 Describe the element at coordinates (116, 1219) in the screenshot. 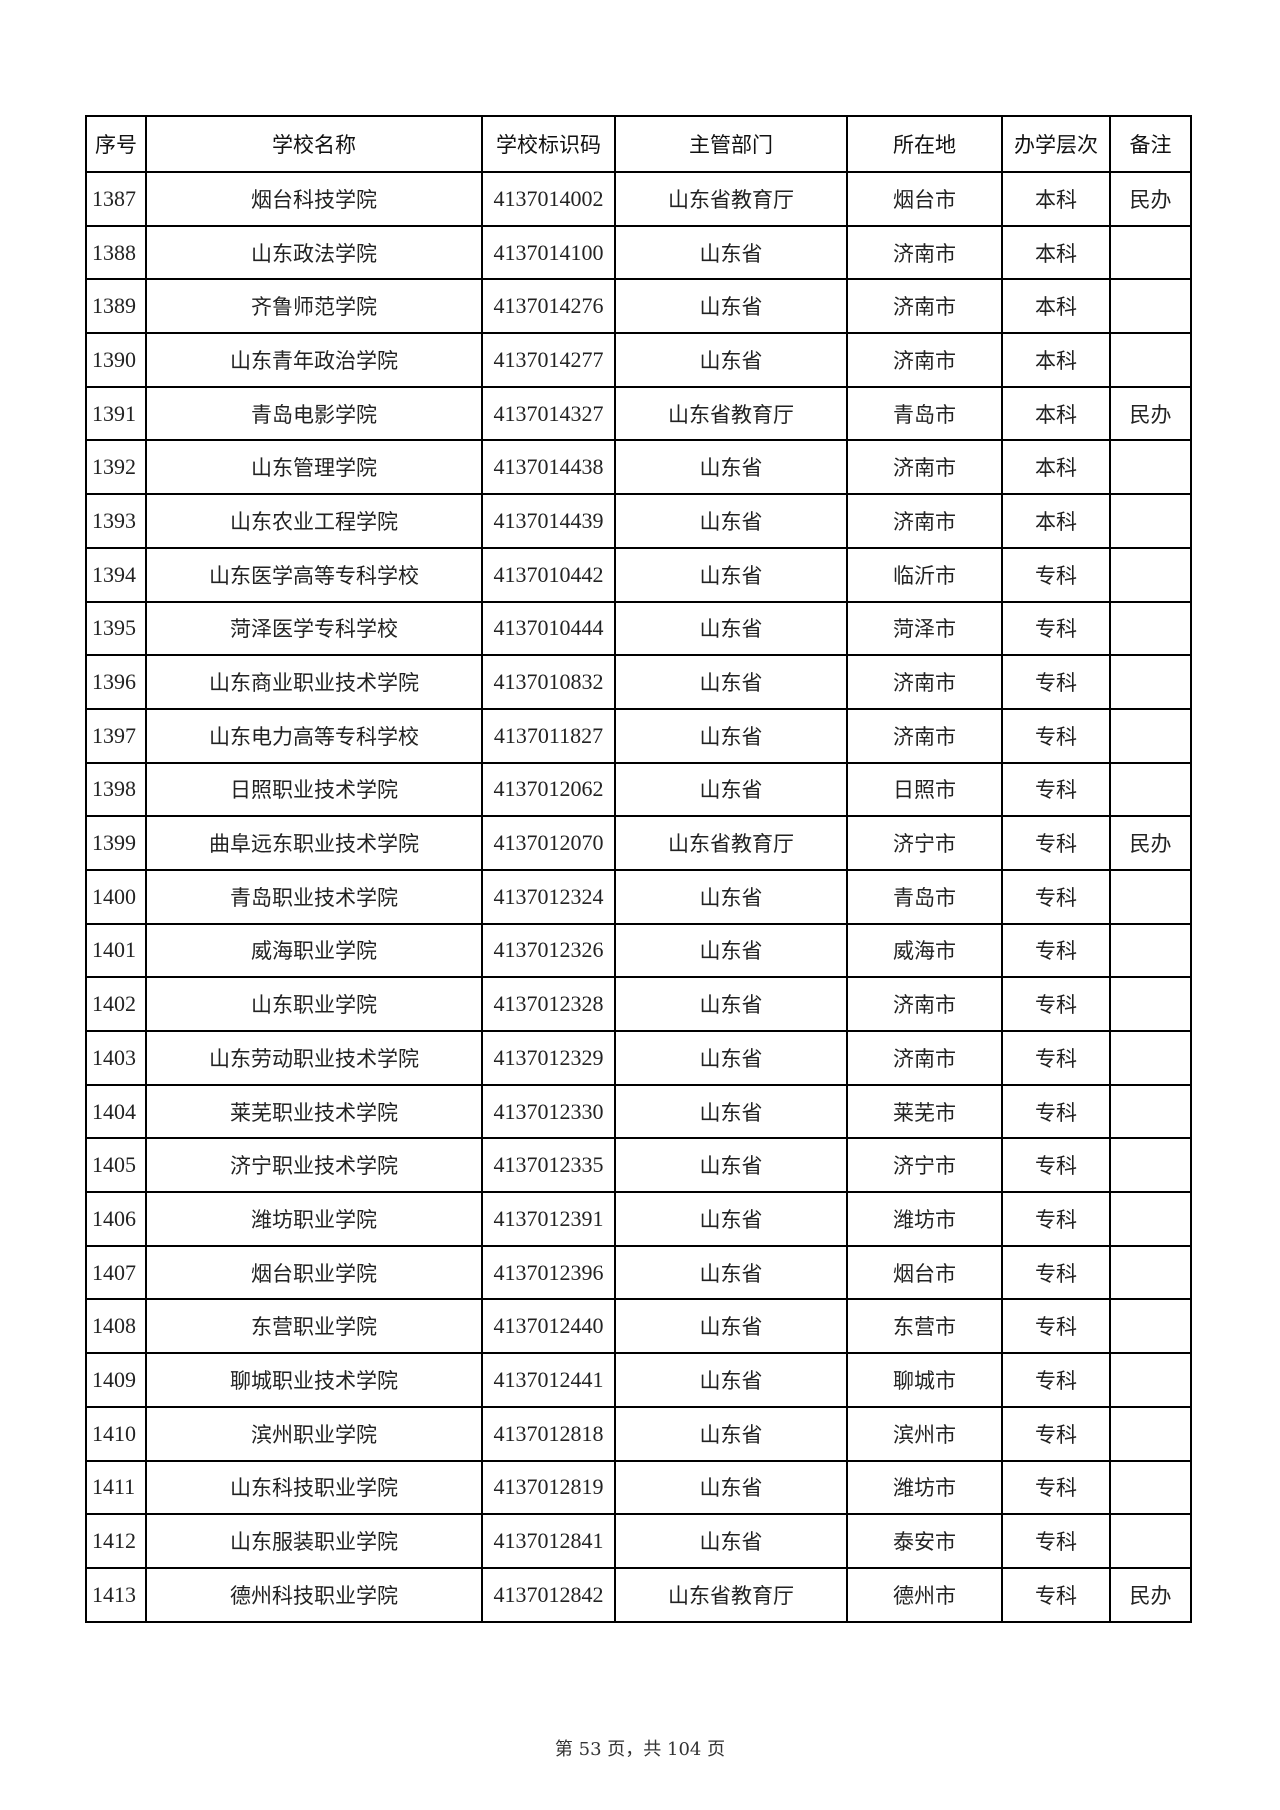

I see `cell-index: 1406` at that location.